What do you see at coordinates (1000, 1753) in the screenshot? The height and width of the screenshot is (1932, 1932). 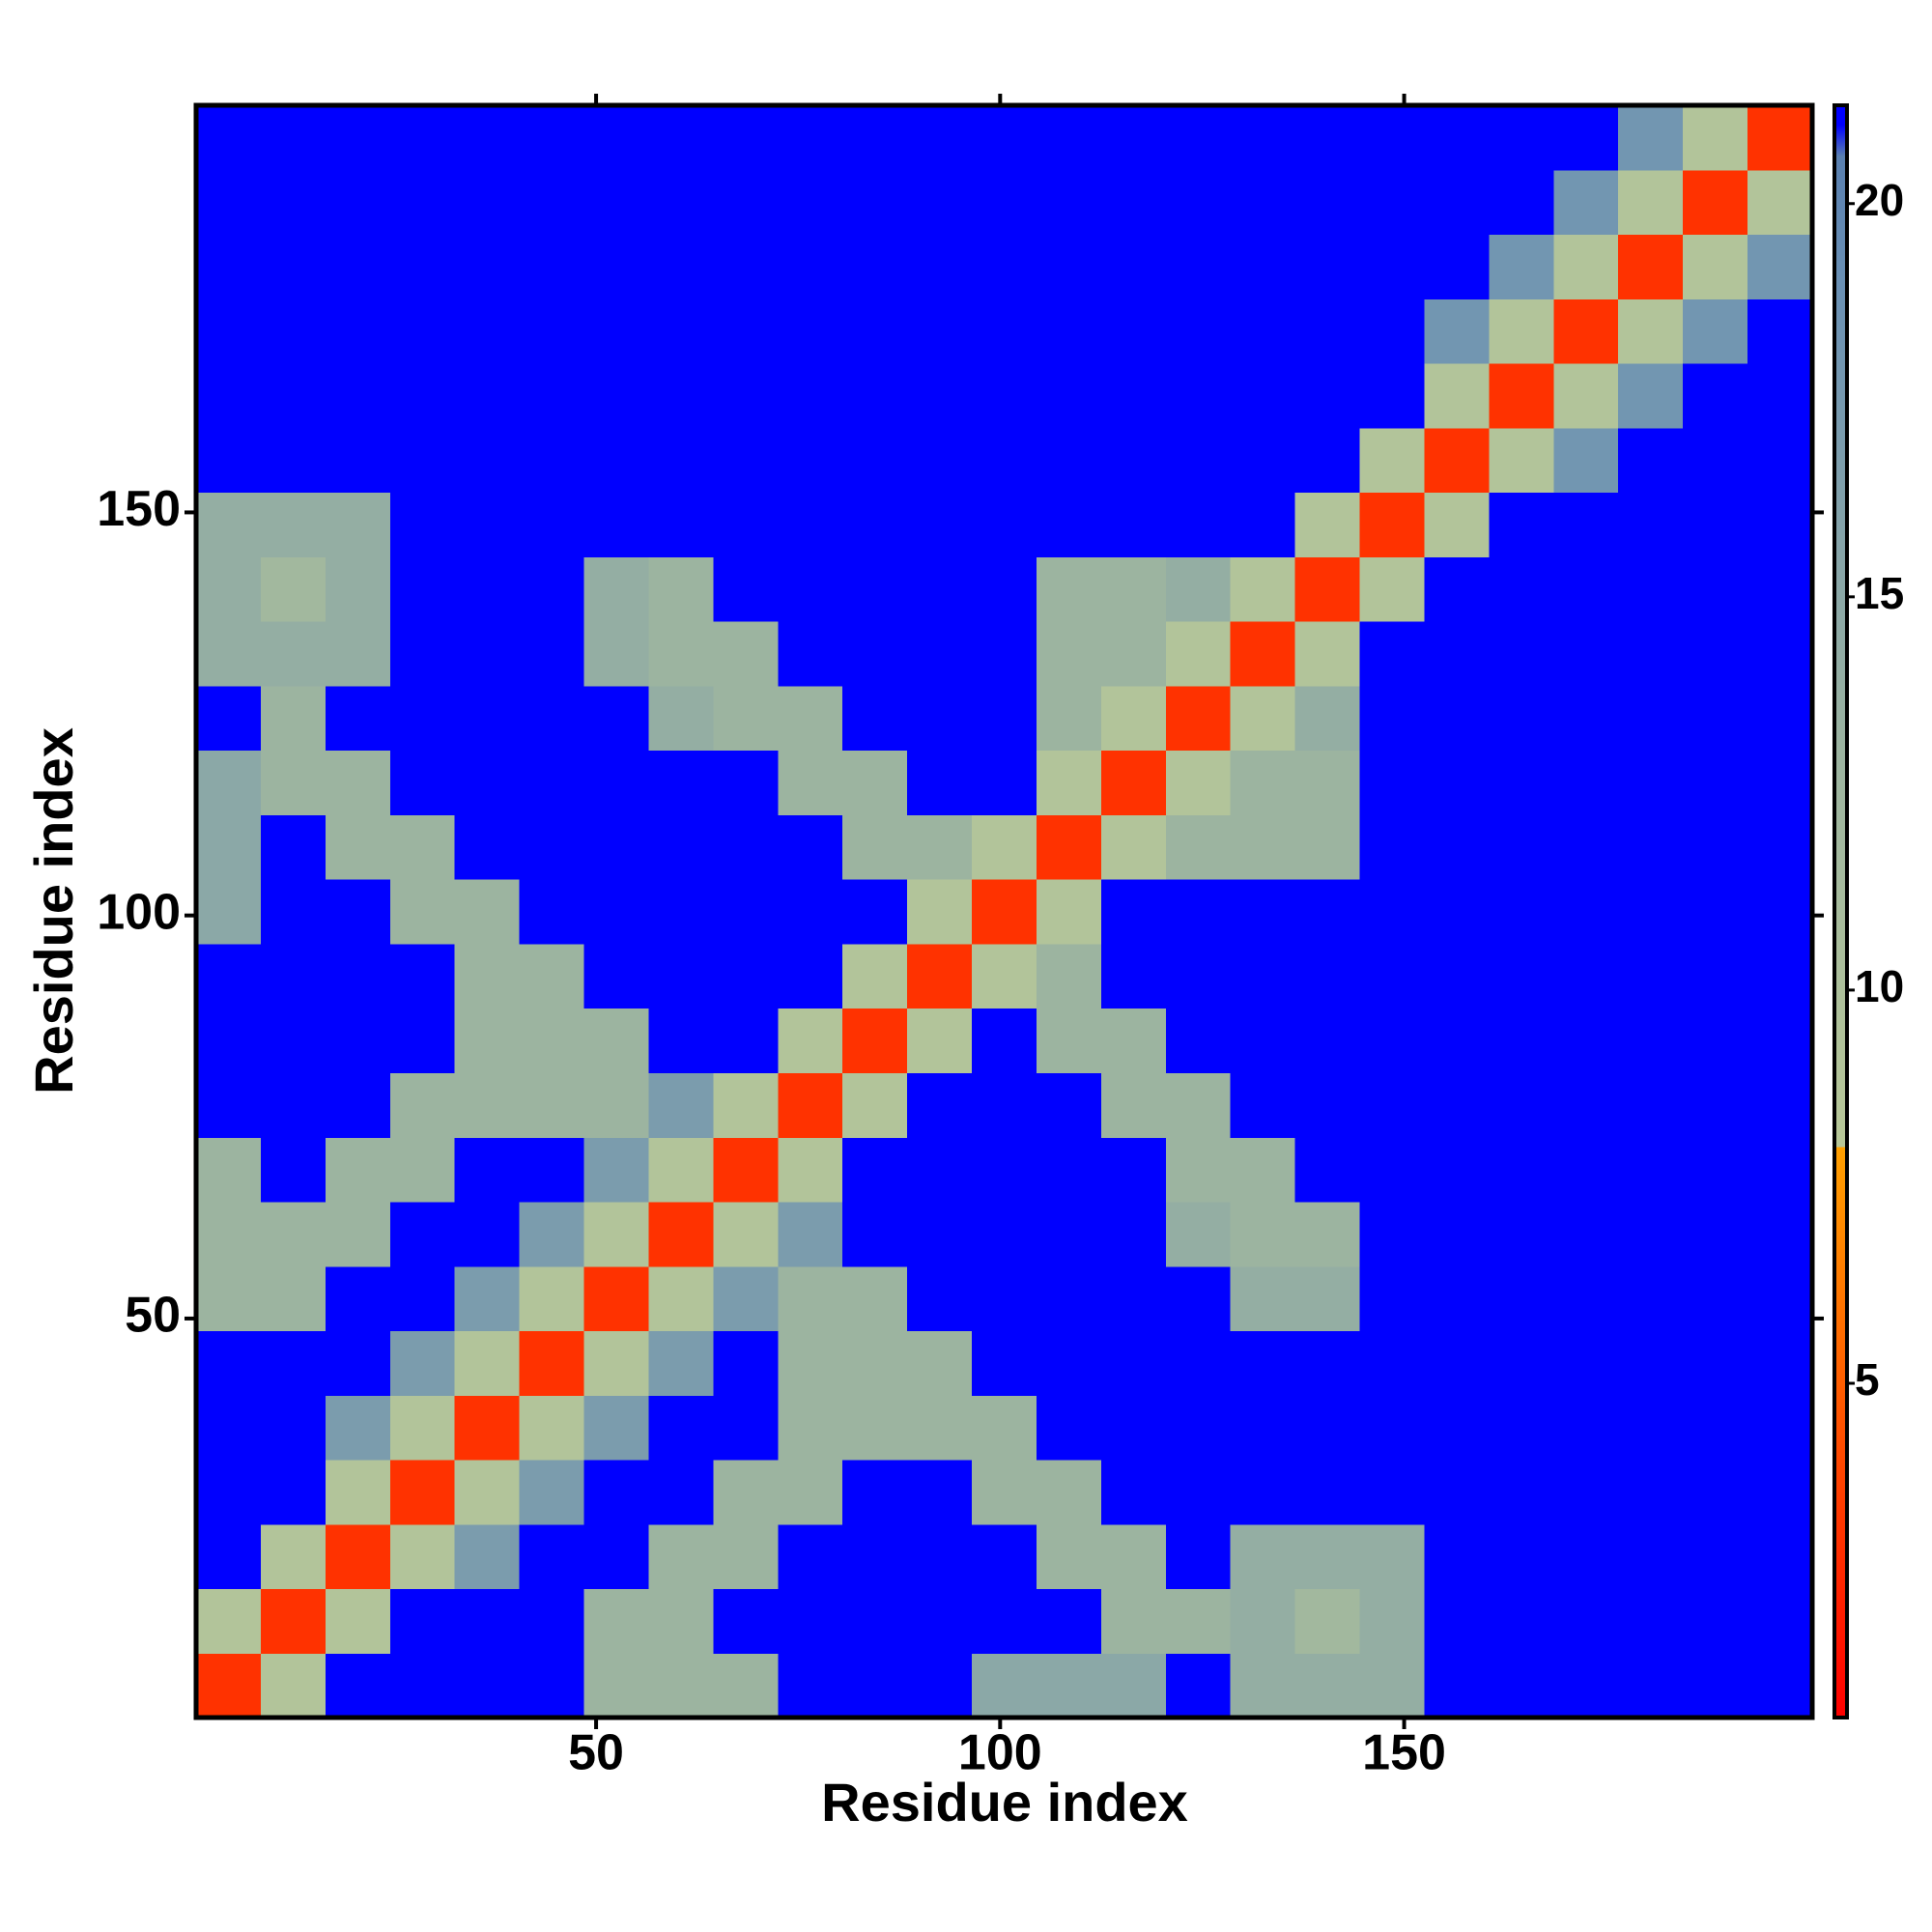 I see `x-tick-label: 100` at bounding box center [1000, 1753].